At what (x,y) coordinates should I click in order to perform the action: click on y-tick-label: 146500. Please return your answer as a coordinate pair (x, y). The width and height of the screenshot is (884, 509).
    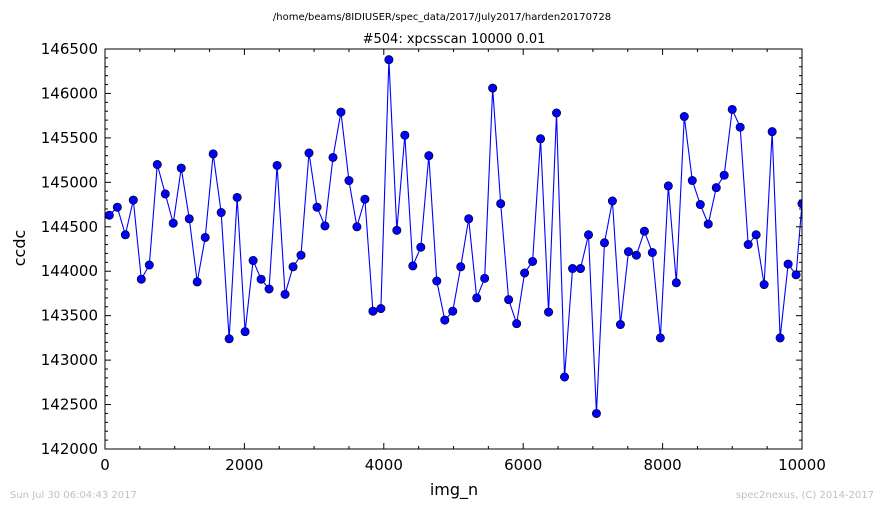
    Looking at the image, I should click on (69, 49).